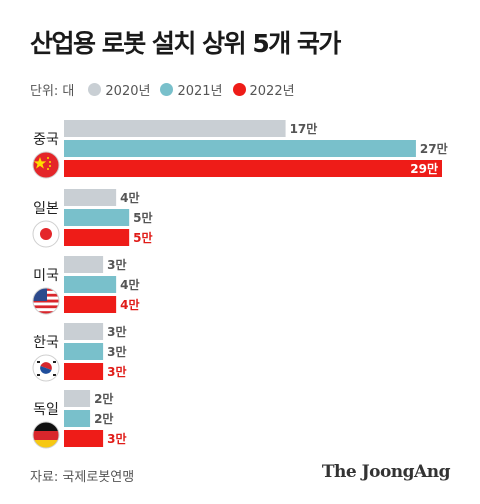  I want to click on bar-group: 한국 3만 3만 3만, so click(79, 352).